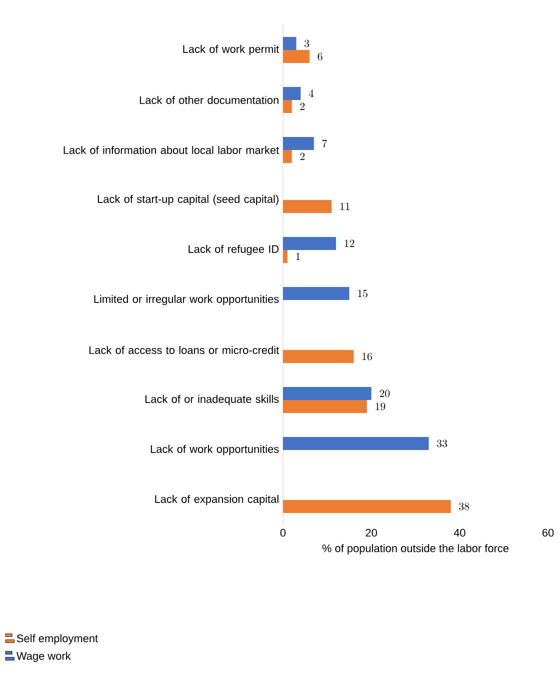 This screenshot has width=558, height=683. Describe the element at coordinates (216, 500) in the screenshot. I see `y-tick-label: Lack of expansion capital` at that location.